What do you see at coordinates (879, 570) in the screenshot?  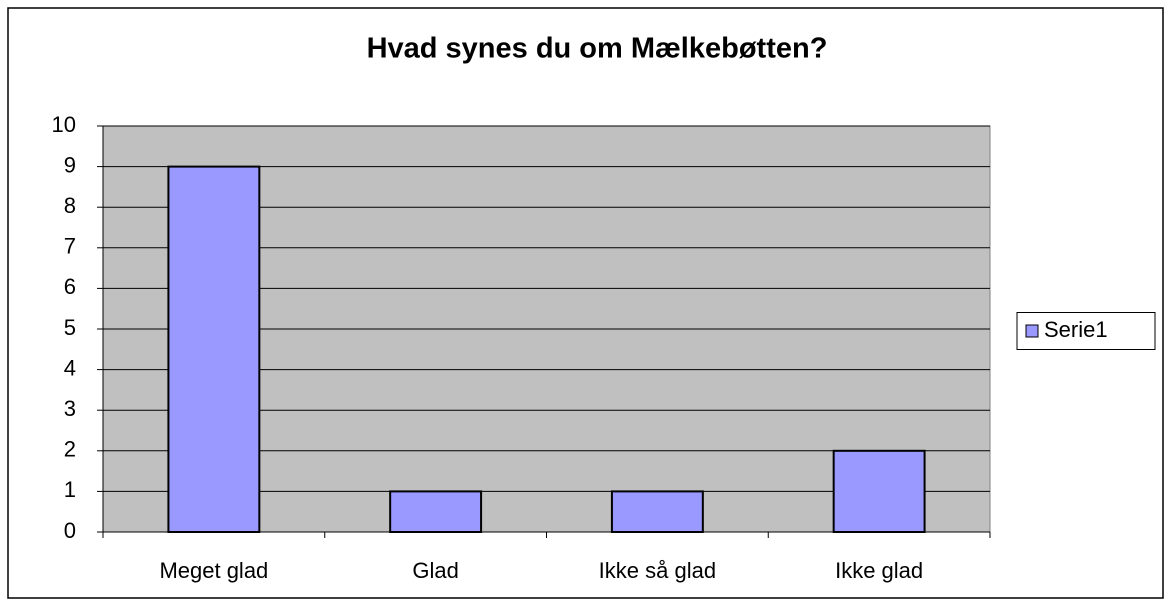 I see `x-tick-label: Ikke glad` at bounding box center [879, 570].